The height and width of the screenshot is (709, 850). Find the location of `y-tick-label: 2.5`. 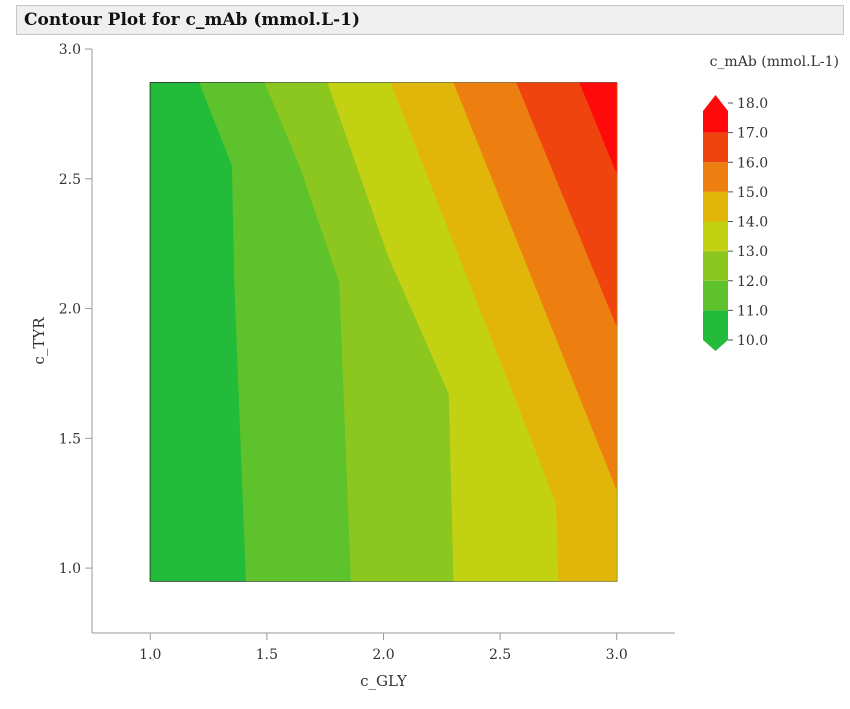

y-tick-label: 2.5 is located at coordinates (70, 180).